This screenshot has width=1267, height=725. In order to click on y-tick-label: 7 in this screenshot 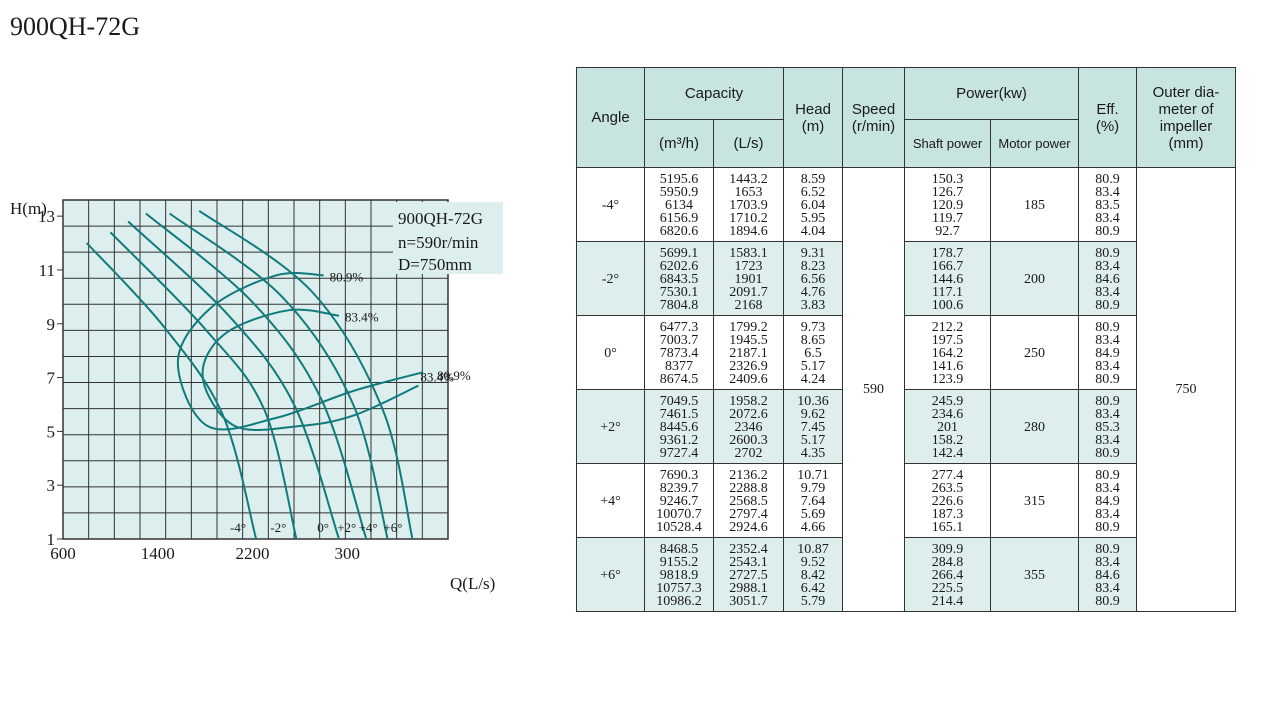, I will do `click(51, 378)`.